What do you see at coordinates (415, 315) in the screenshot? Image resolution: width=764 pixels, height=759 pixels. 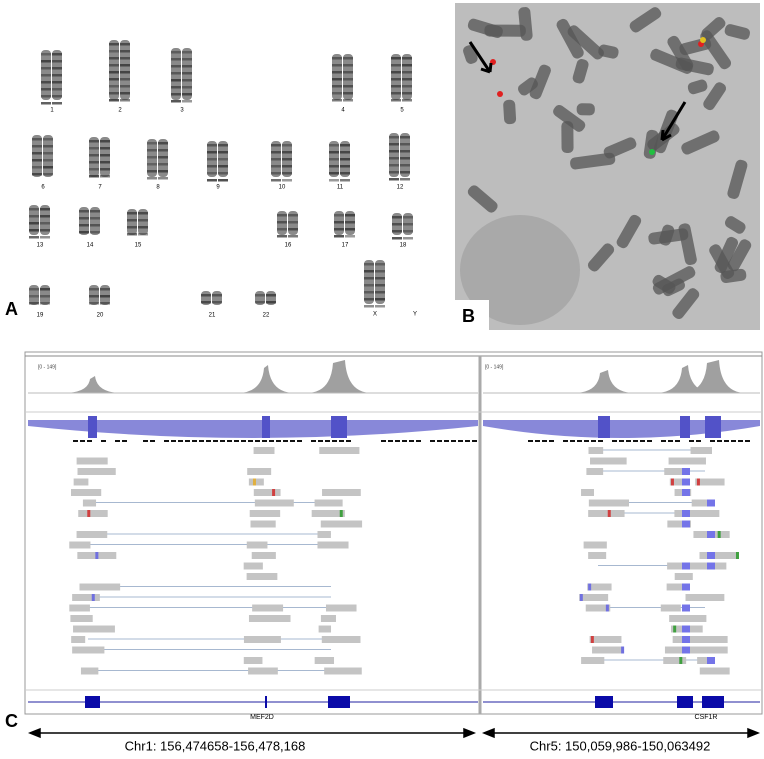 I see `chromosome-number: Y` at bounding box center [415, 315].